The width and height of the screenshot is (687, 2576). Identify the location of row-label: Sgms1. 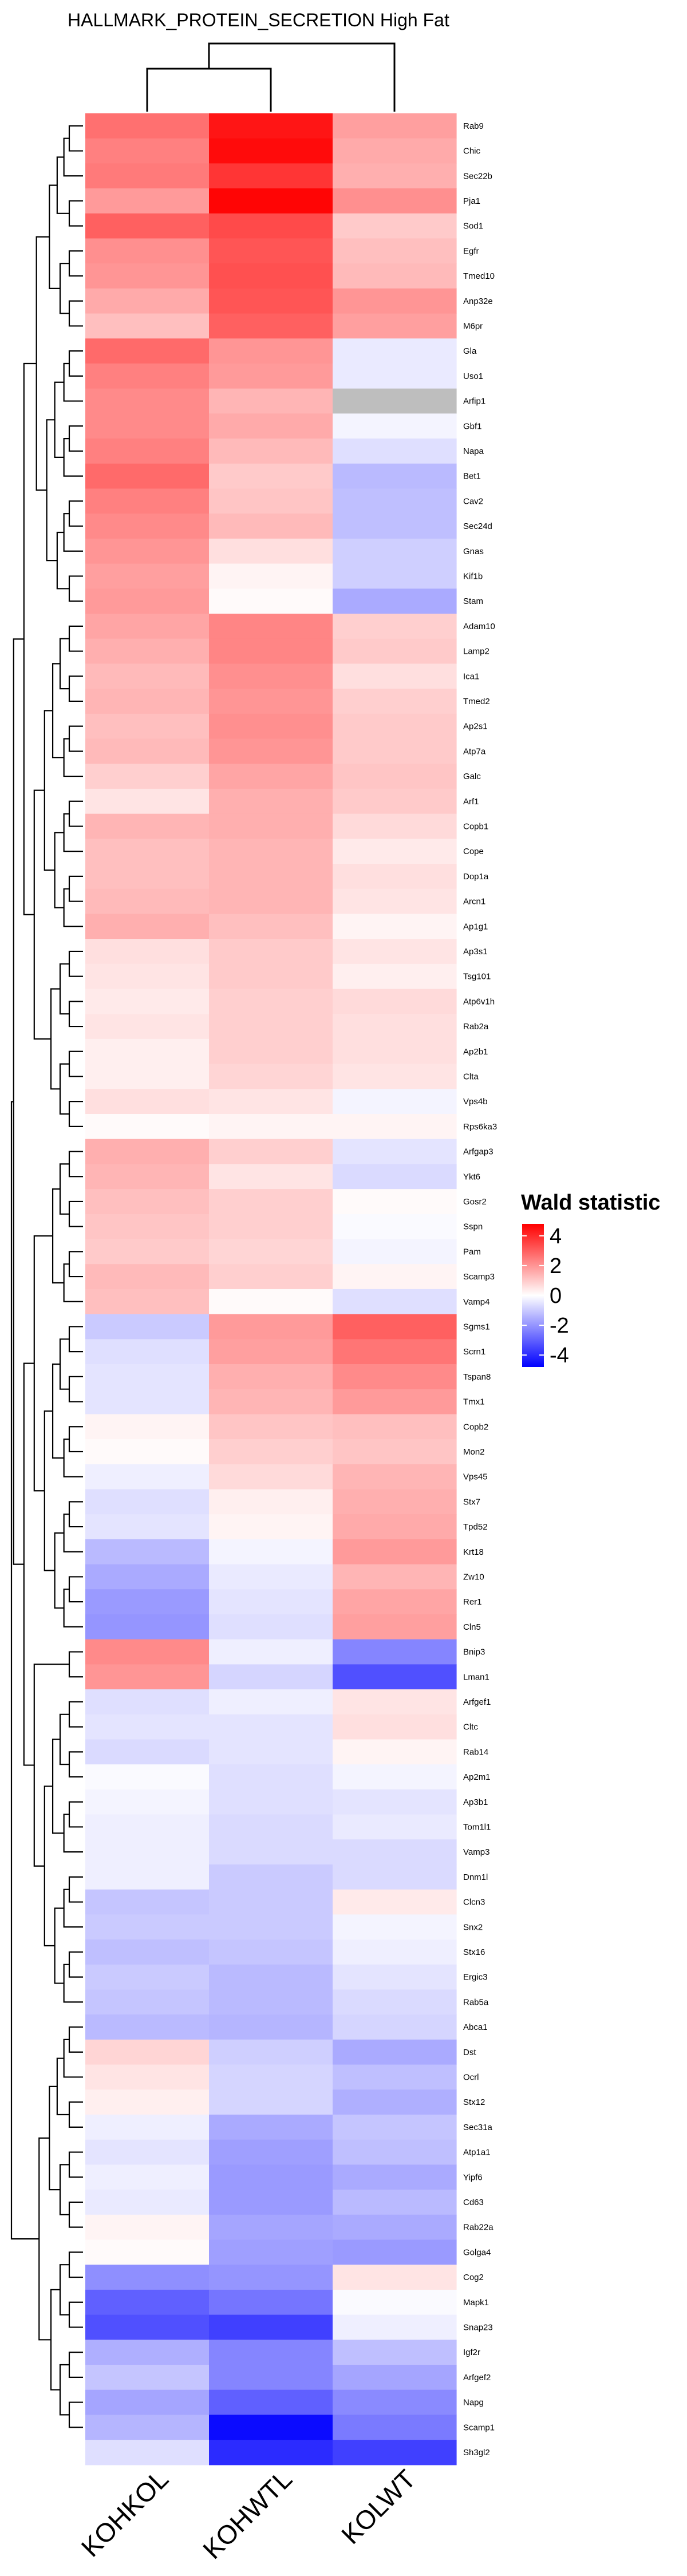
(476, 1327).